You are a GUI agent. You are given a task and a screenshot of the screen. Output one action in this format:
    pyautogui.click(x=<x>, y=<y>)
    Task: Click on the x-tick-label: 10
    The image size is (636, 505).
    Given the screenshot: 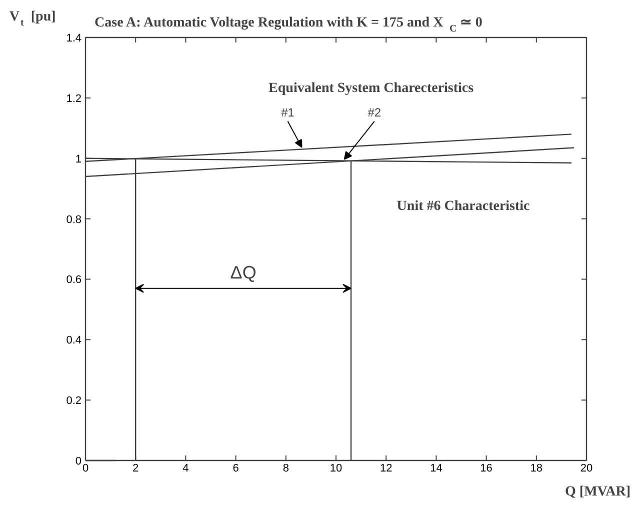 What is the action you would take?
    pyautogui.click(x=336, y=468)
    